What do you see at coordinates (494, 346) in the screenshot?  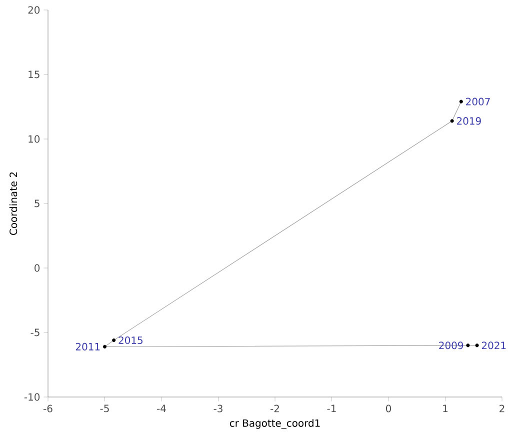 I see `annotation: 2021` at bounding box center [494, 346].